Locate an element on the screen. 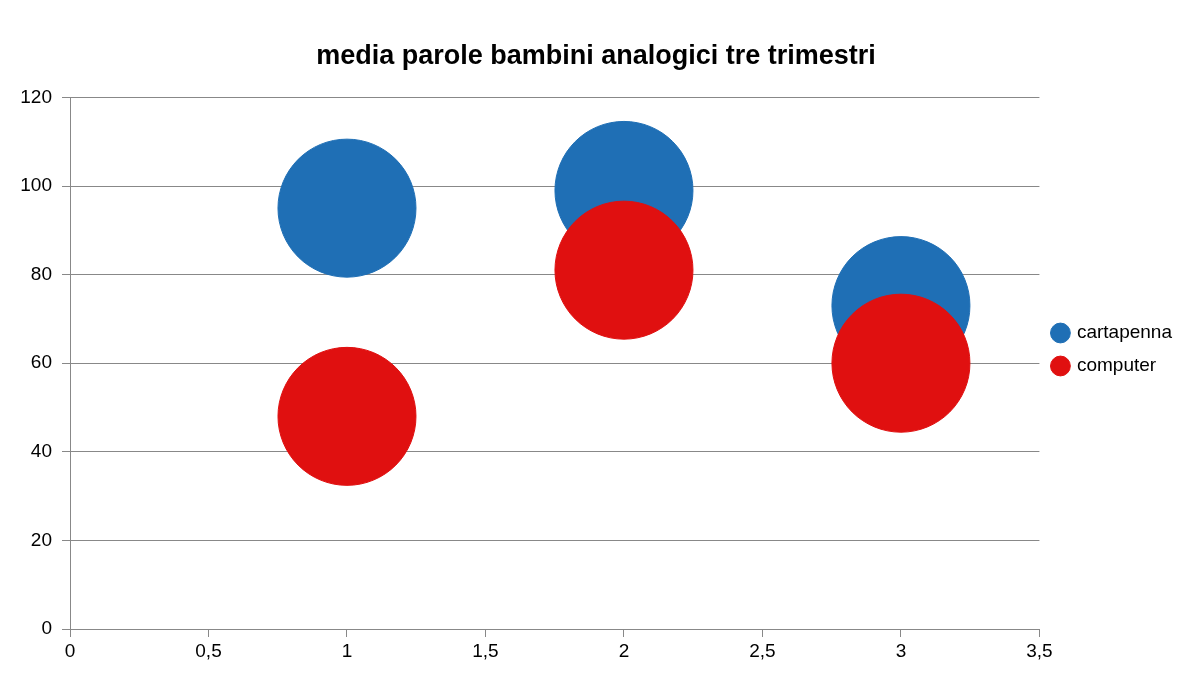  x-tick-label: 0 is located at coordinates (70, 650).